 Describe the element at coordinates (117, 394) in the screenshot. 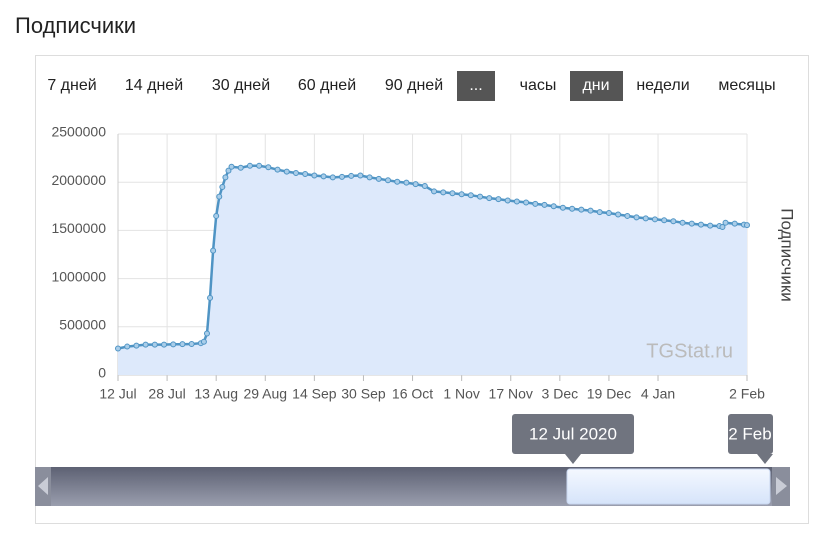

I see `x-tick-label: 12 Jul` at that location.